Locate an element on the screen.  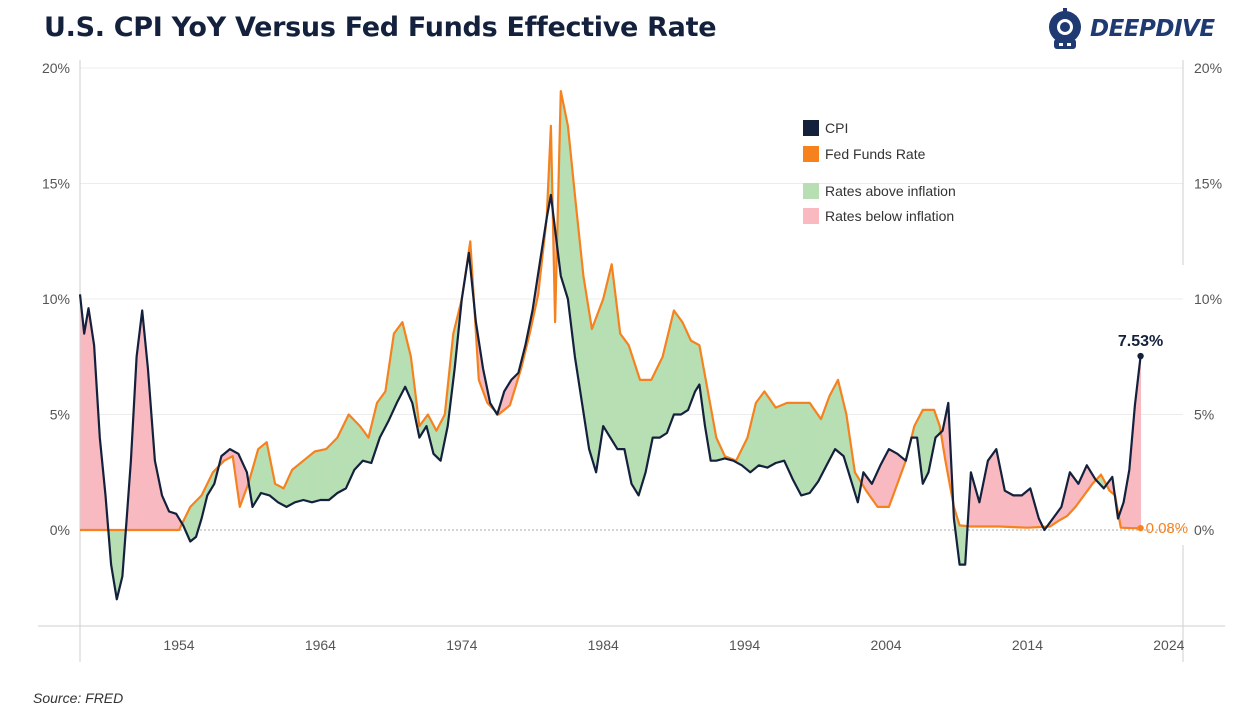
diver-helmet-icon is located at coordinates (1065, 28).